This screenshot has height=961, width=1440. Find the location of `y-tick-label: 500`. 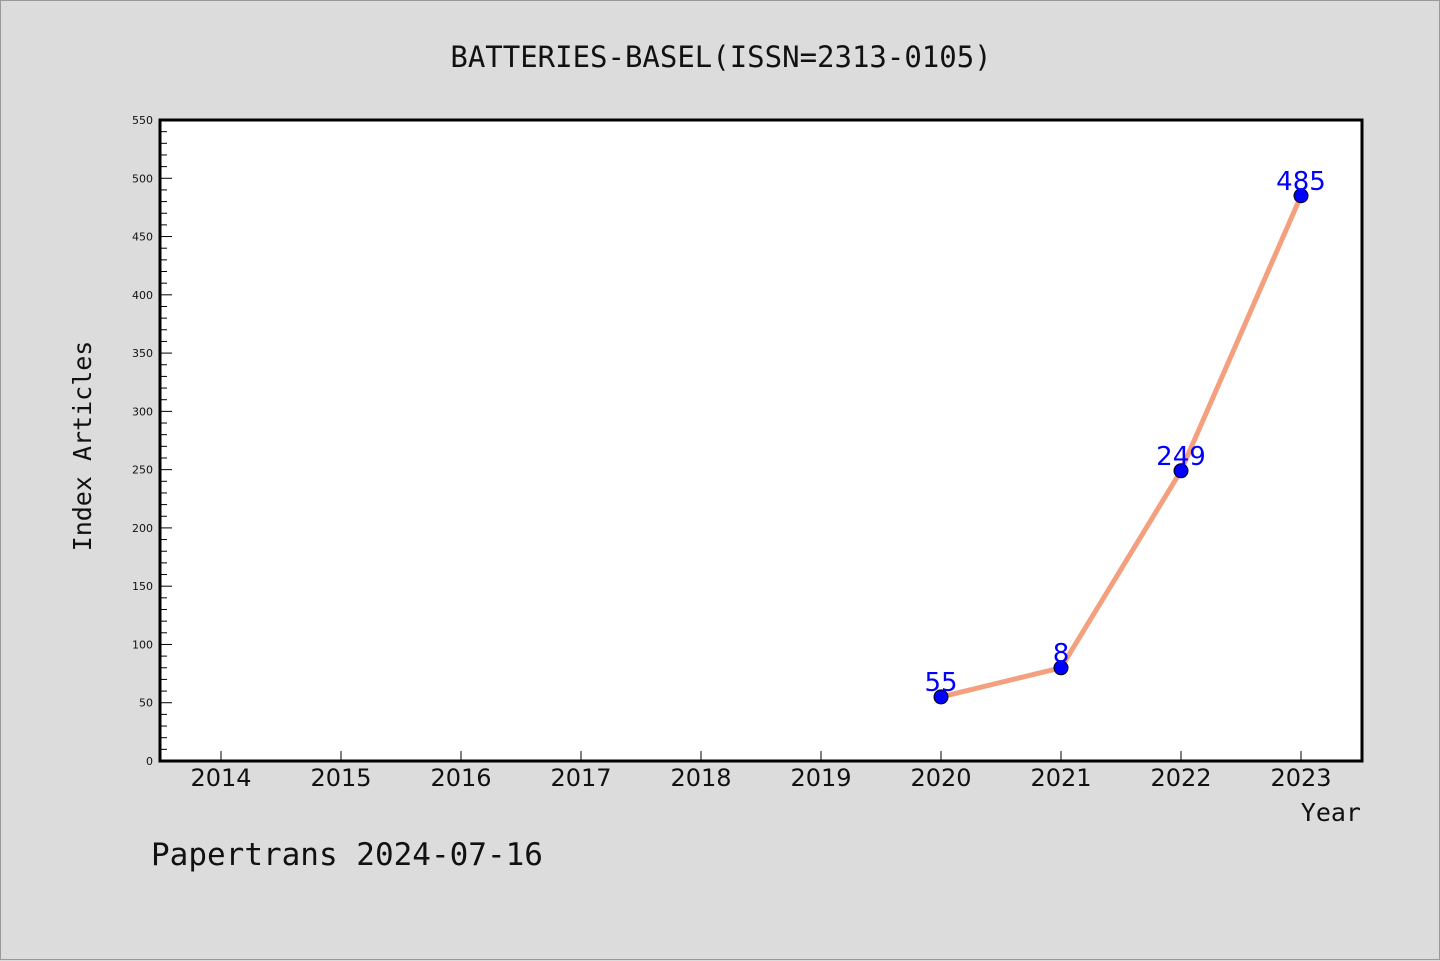

y-tick-label: 500 is located at coordinates (142, 178).